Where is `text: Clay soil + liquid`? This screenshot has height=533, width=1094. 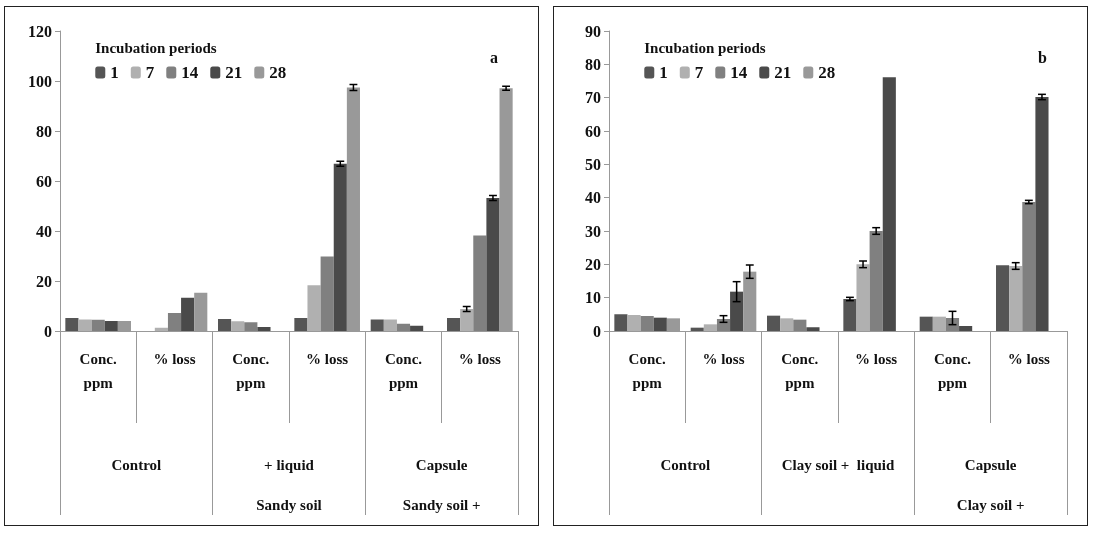 text: Clay soil + liquid is located at coordinates (838, 465).